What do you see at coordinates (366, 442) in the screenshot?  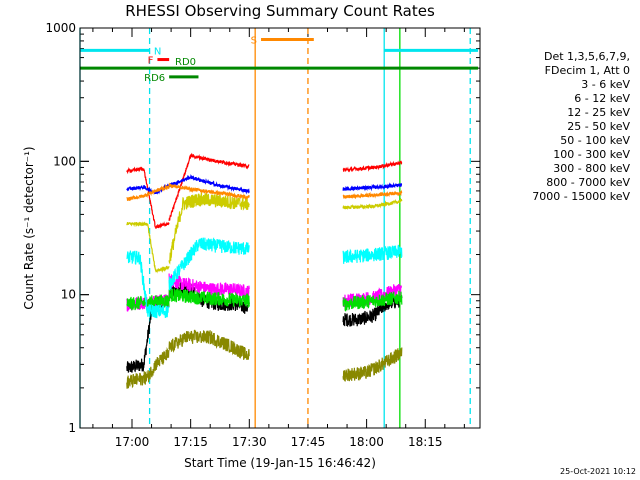 I see `x-tick-label: 18:00` at bounding box center [366, 442].